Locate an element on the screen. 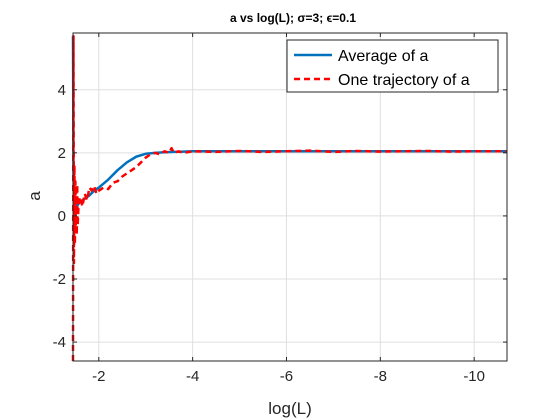  x-axis-label: log(L) is located at coordinates (289, 408).